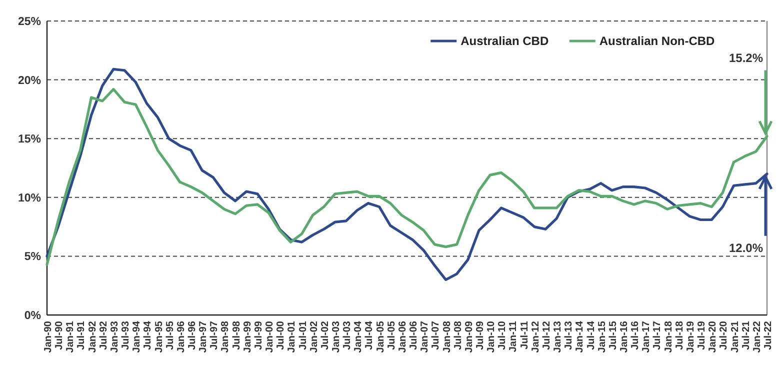  Describe the element at coordinates (514, 336) in the screenshot. I see `x-tick-label: Jan-11` at that location.